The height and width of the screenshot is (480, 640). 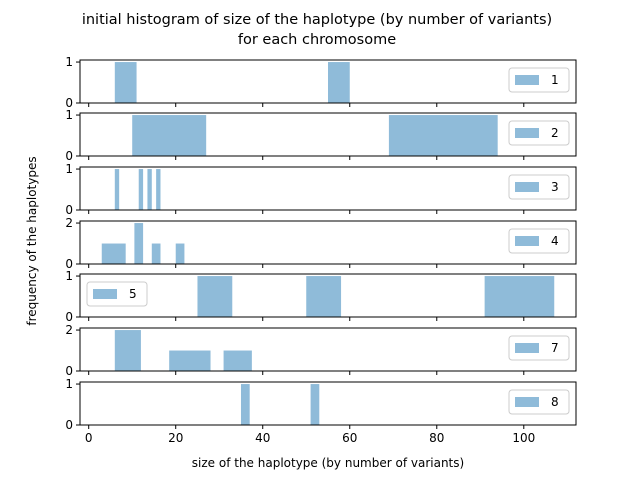 I want to click on legend-label: 7, so click(x=555, y=348).